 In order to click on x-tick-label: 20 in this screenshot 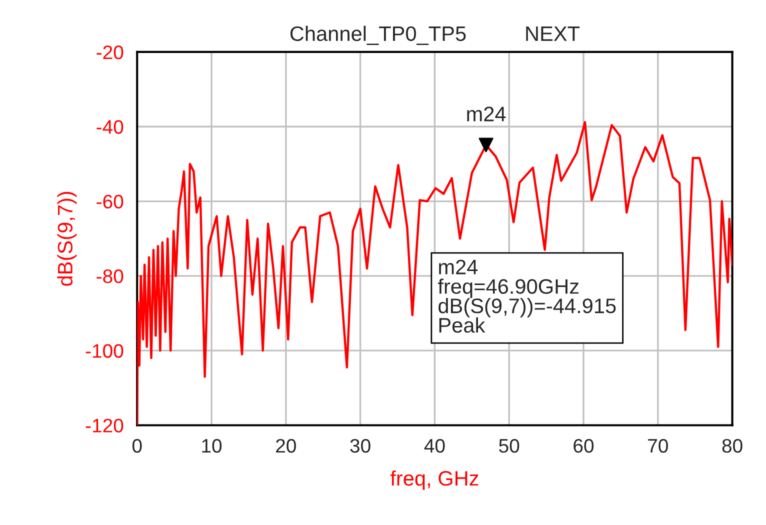, I will do `click(286, 445)`.